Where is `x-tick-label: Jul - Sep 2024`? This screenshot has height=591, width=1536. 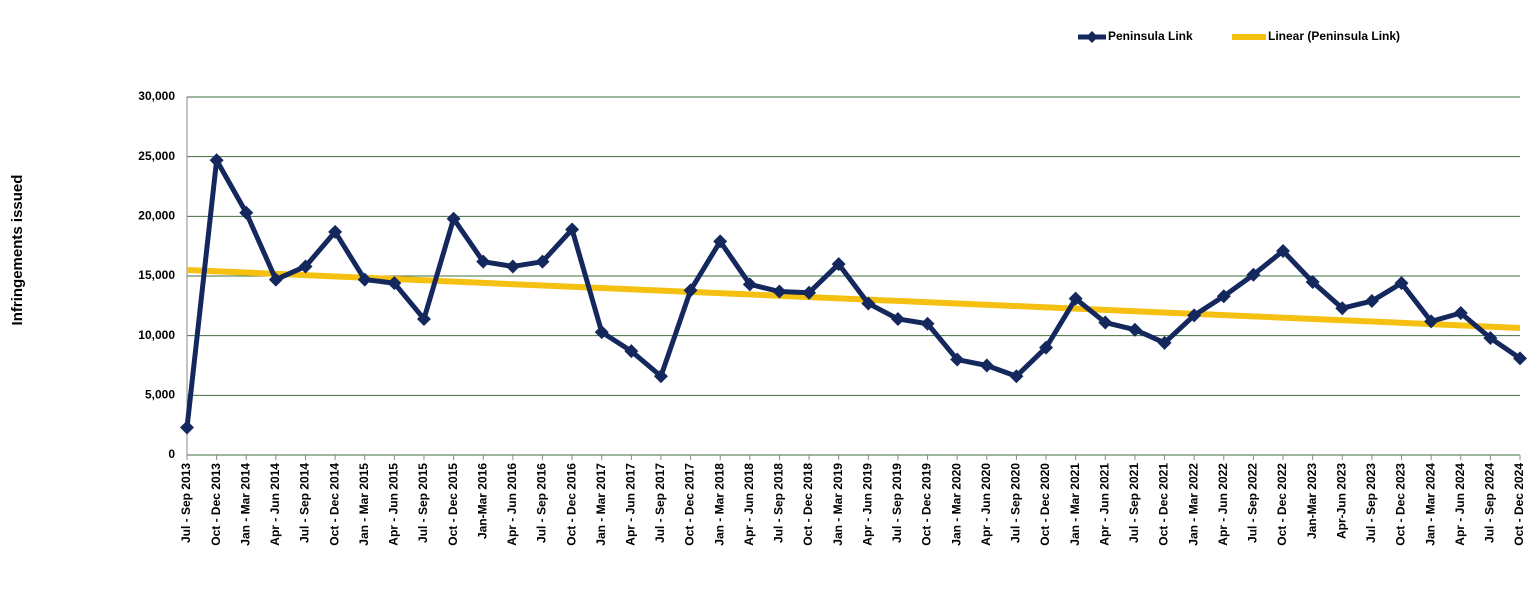 x-tick-label: Jul - Sep 2024 is located at coordinates (1490, 503).